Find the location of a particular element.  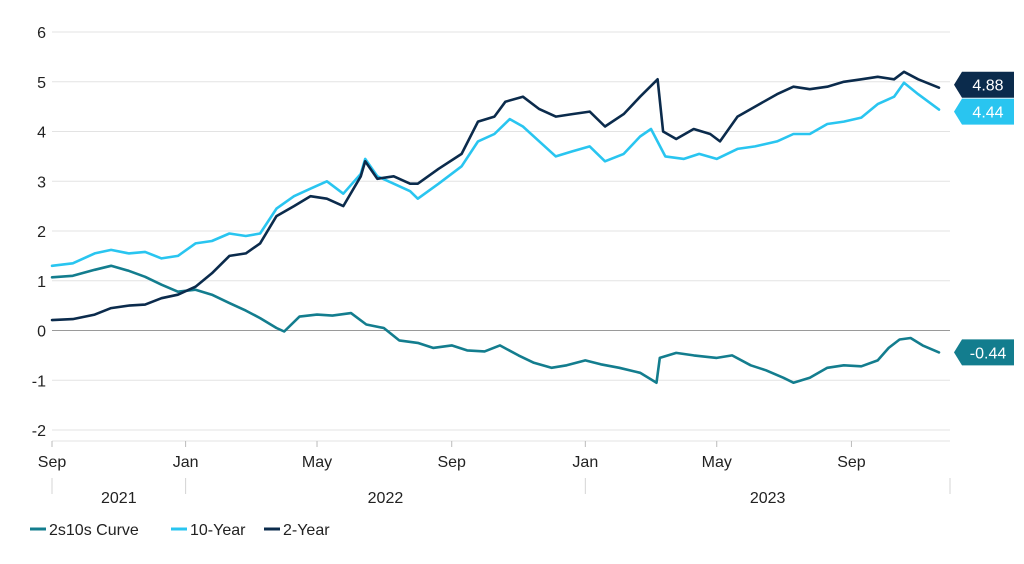

y-tick-label: 4 is located at coordinates (41, 133).